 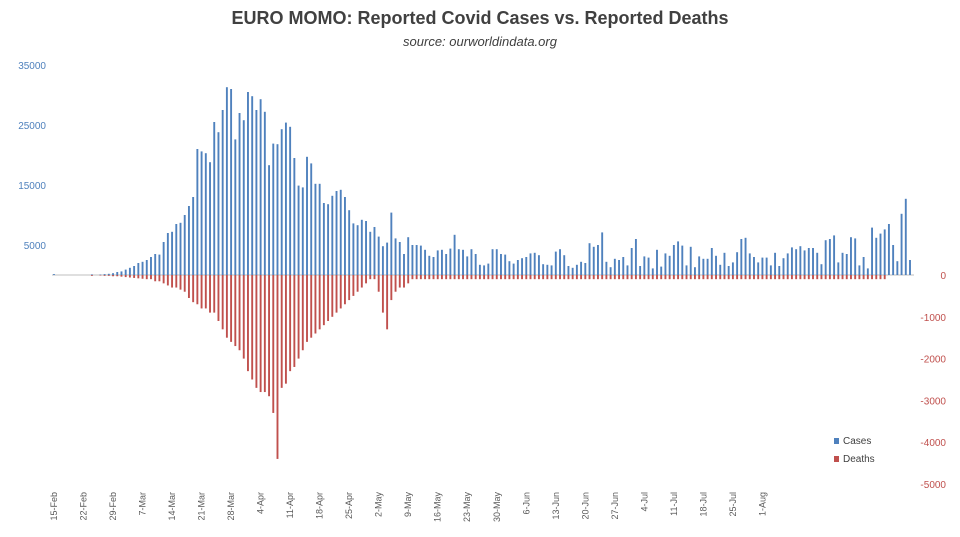 What do you see at coordinates (349, 505) in the screenshot?
I see `x-axis-tick-label: 25-Apr` at bounding box center [349, 505].